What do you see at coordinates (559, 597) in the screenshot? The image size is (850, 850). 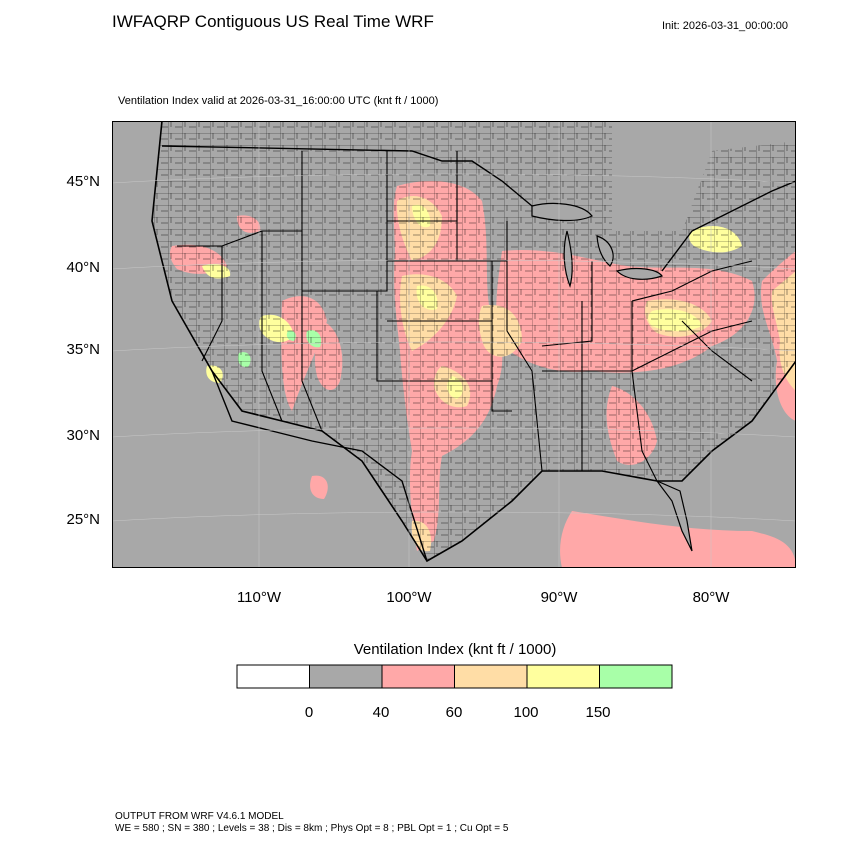 I see `lon-label-90: 90°W` at bounding box center [559, 597].